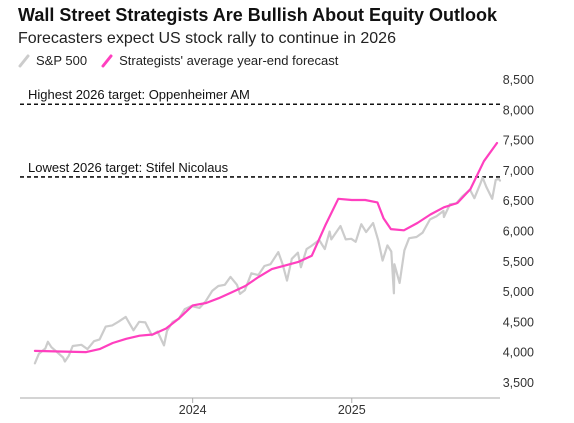 The image size is (574, 423). What do you see at coordinates (518, 232) in the screenshot?
I see `y-tick-label: 6,000` at bounding box center [518, 232].